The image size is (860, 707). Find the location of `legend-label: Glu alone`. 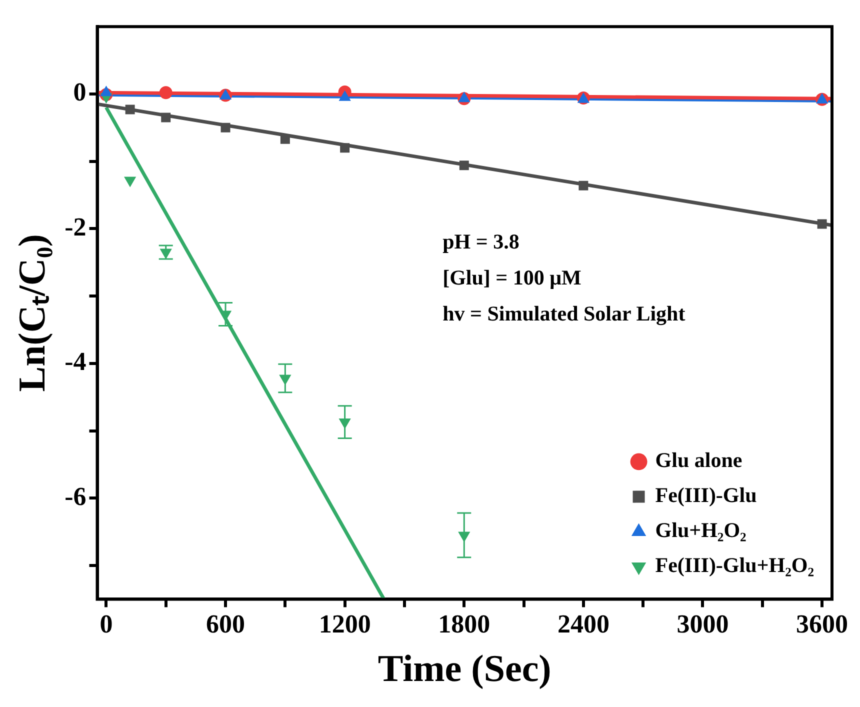

legend-label: Glu alone is located at coordinates (698, 460).